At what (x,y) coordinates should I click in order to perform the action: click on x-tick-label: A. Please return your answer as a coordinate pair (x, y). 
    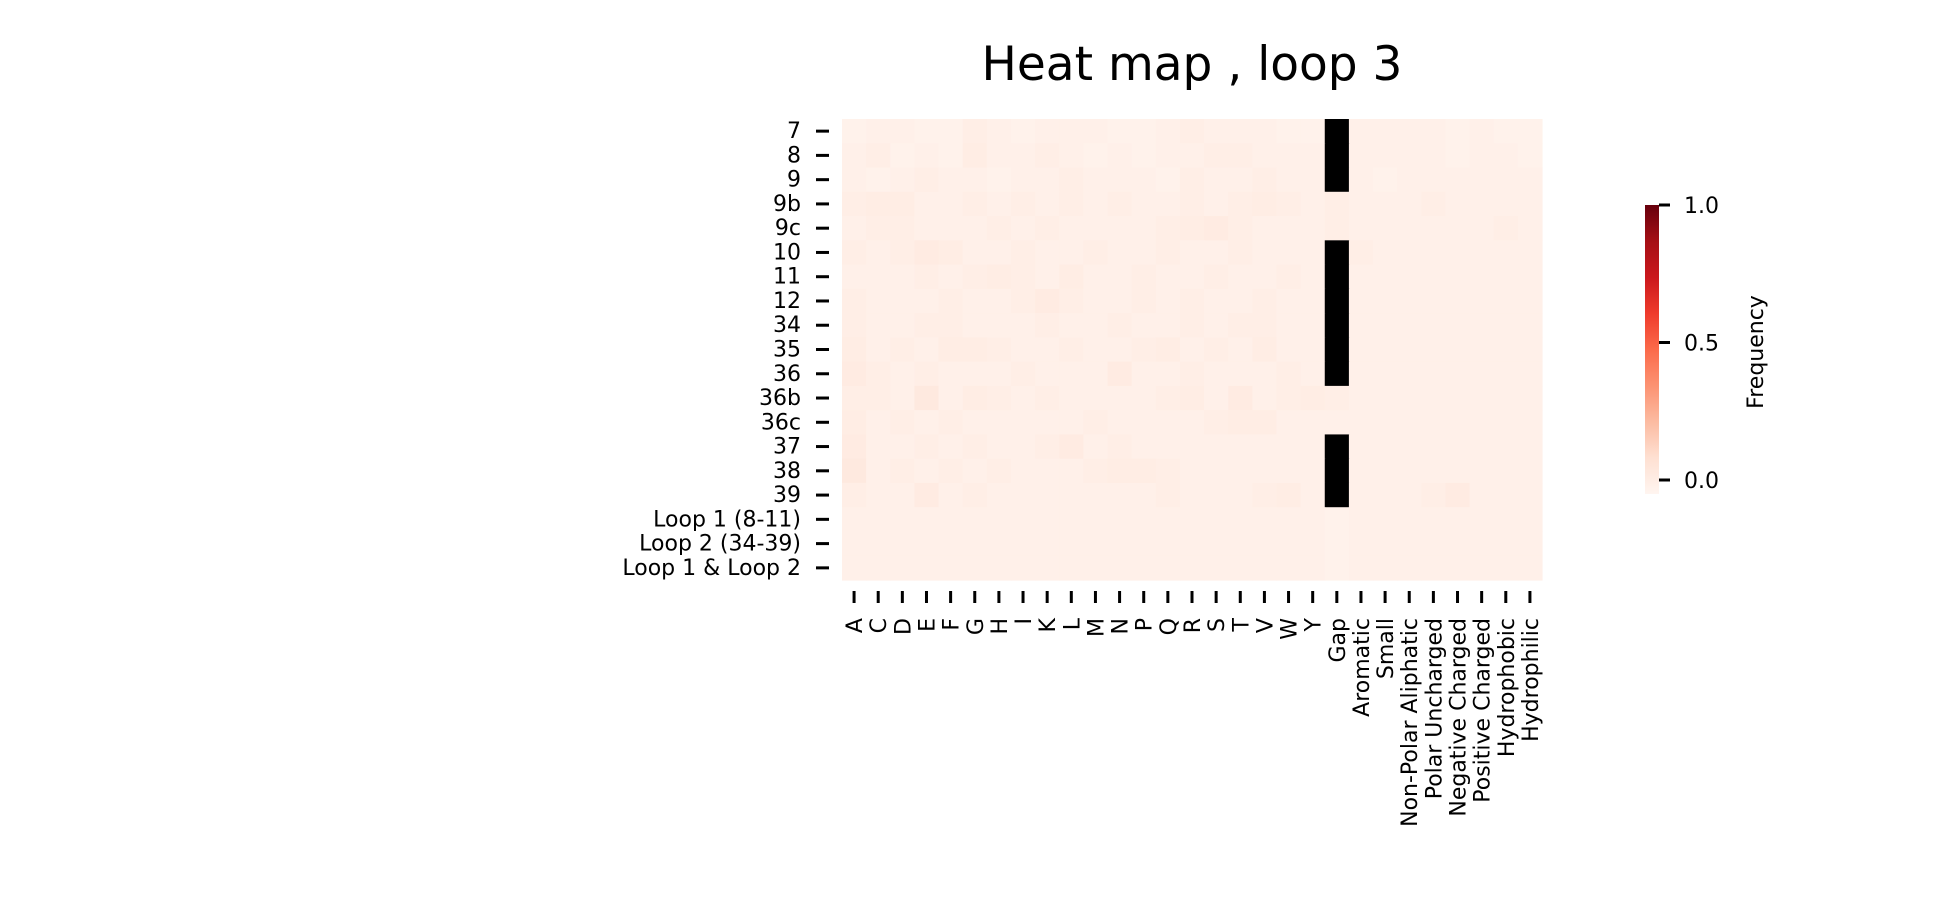
    Looking at the image, I should click on (855, 625).